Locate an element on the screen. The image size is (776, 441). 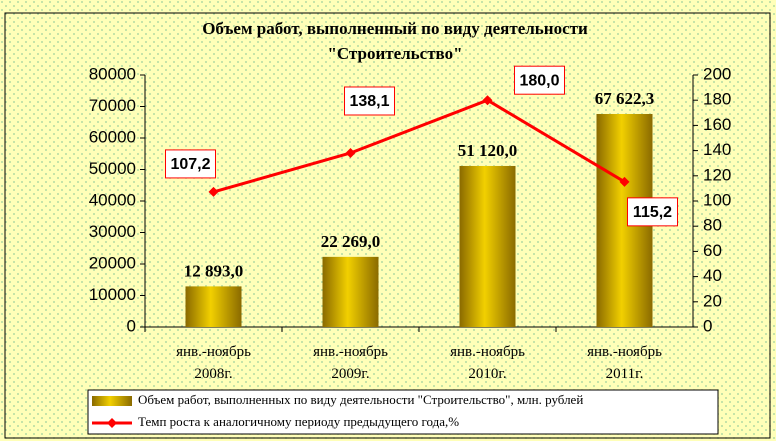
y-tick-label: 50000 is located at coordinates (112, 168).